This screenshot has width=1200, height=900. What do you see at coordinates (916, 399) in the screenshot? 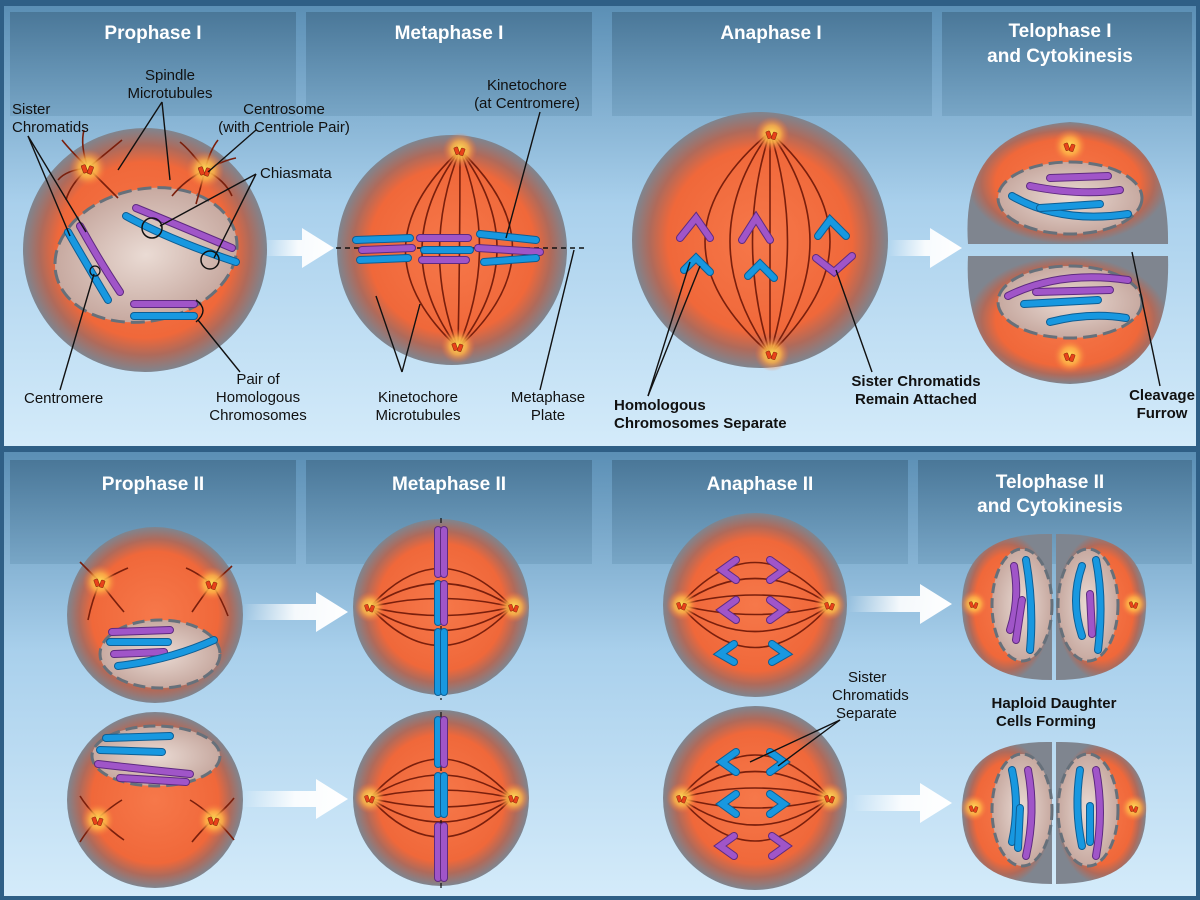
I see `label-sister-remain-line2: Remain Attached` at bounding box center [916, 399].